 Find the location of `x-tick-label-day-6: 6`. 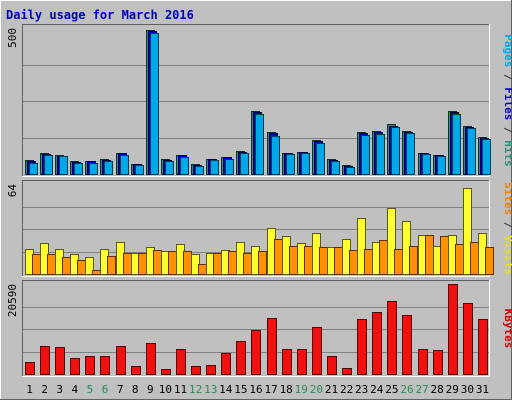

x-tick-label-day-6: 6 is located at coordinates (105, 389).